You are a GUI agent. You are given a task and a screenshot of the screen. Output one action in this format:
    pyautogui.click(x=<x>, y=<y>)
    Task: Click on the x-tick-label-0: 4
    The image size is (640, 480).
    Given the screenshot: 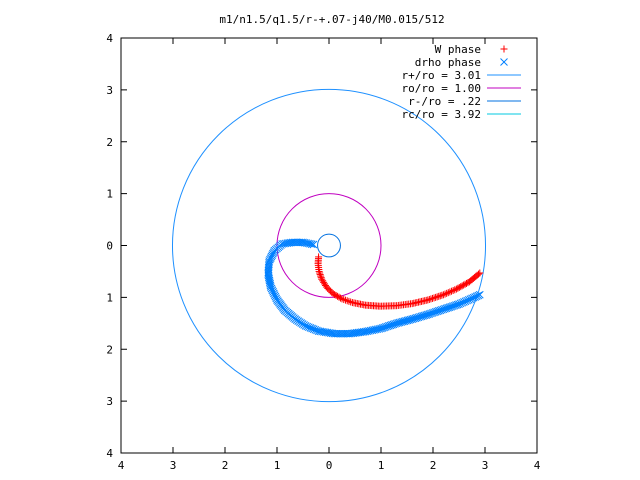 What is the action you would take?
    pyautogui.click(x=121, y=465)
    